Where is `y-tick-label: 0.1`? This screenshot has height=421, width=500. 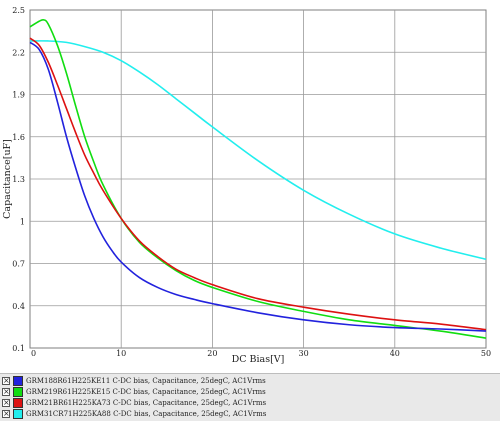
y-tick-label: 0.1 is located at coordinates (18, 348).